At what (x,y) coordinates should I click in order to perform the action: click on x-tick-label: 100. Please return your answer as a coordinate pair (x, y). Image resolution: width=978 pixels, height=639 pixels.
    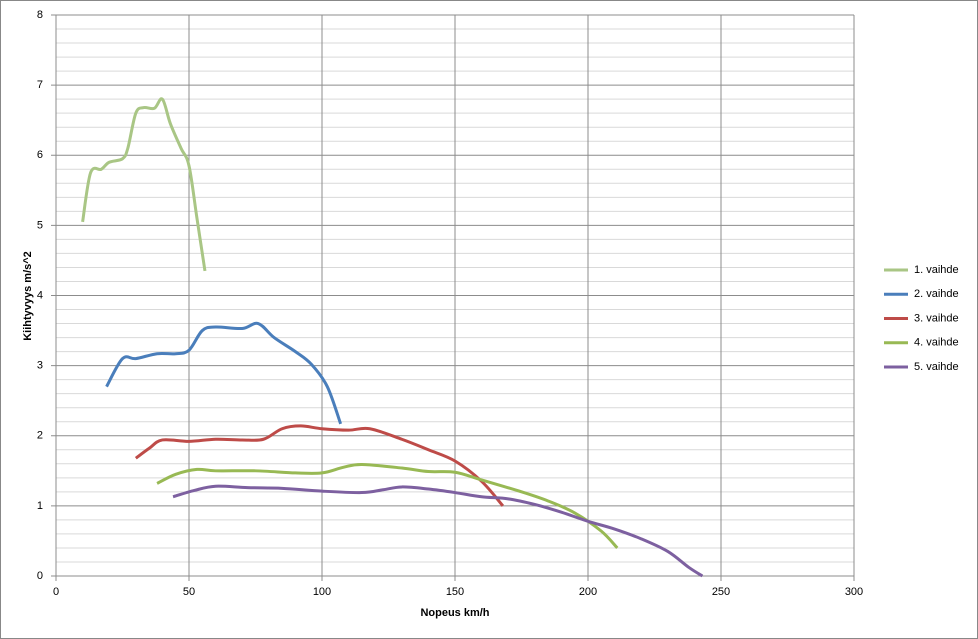
    Looking at the image, I should click on (322, 592).